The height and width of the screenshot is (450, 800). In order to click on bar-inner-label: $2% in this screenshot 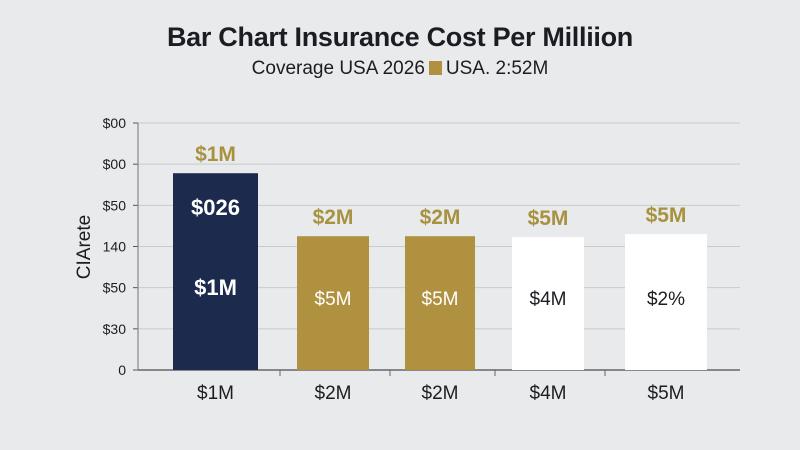, I will do `click(666, 299)`.